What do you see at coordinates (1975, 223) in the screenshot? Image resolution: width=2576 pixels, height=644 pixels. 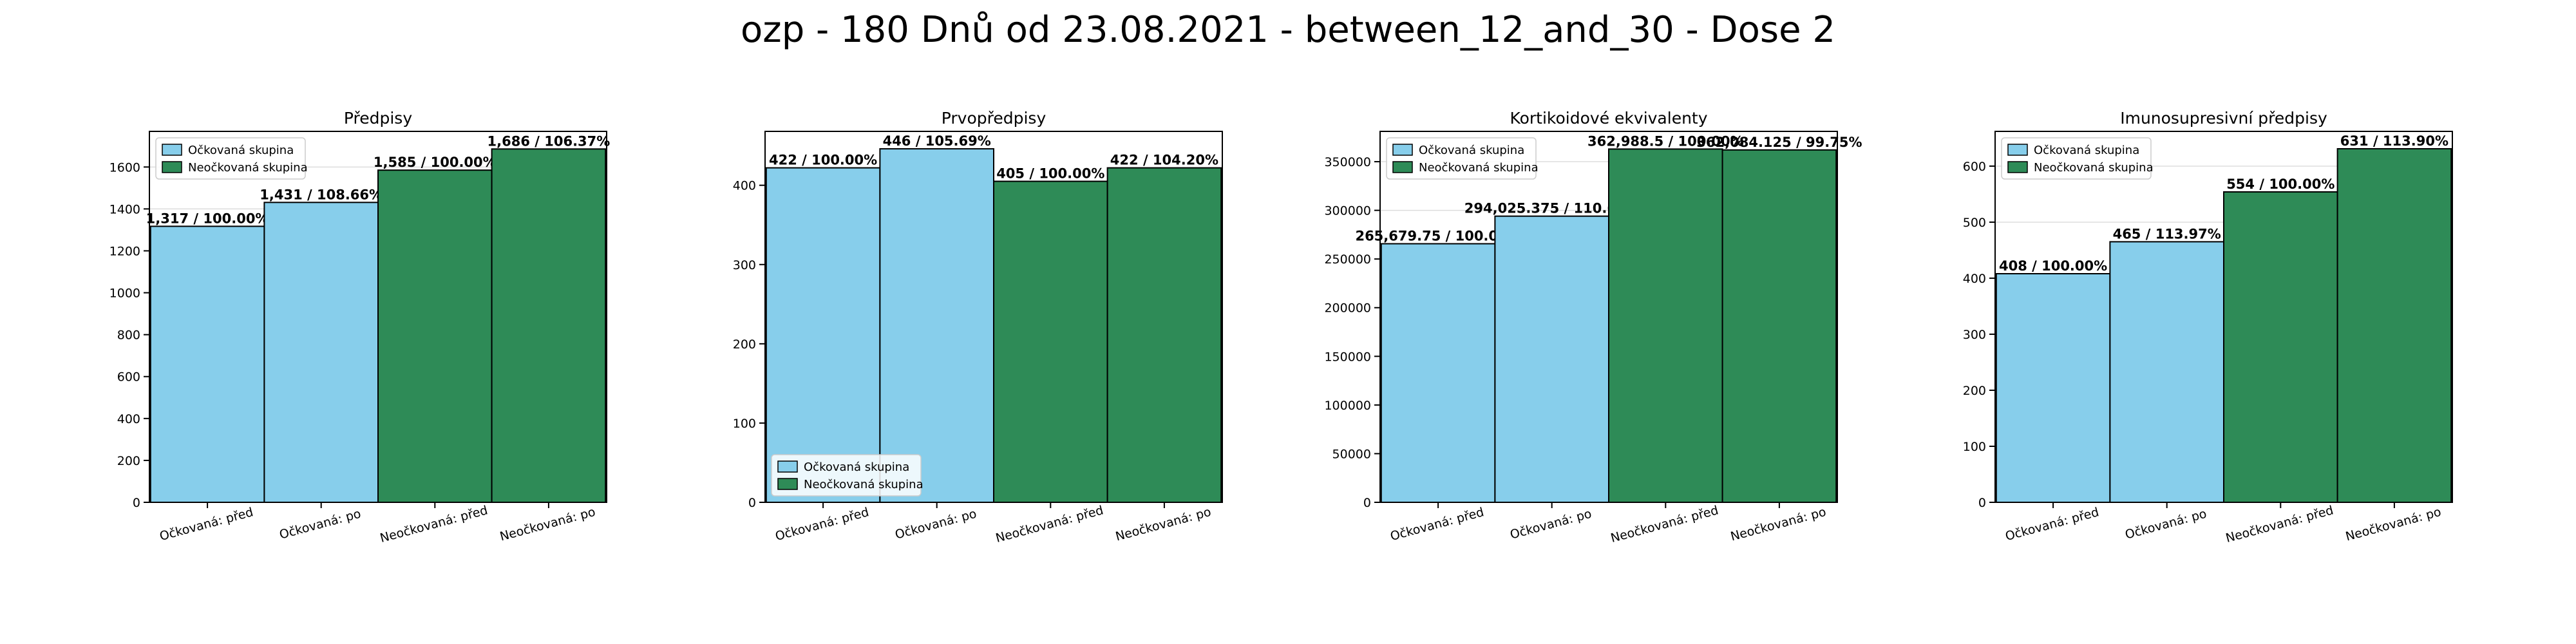 I see `y-tick-label: 500` at bounding box center [1975, 223].